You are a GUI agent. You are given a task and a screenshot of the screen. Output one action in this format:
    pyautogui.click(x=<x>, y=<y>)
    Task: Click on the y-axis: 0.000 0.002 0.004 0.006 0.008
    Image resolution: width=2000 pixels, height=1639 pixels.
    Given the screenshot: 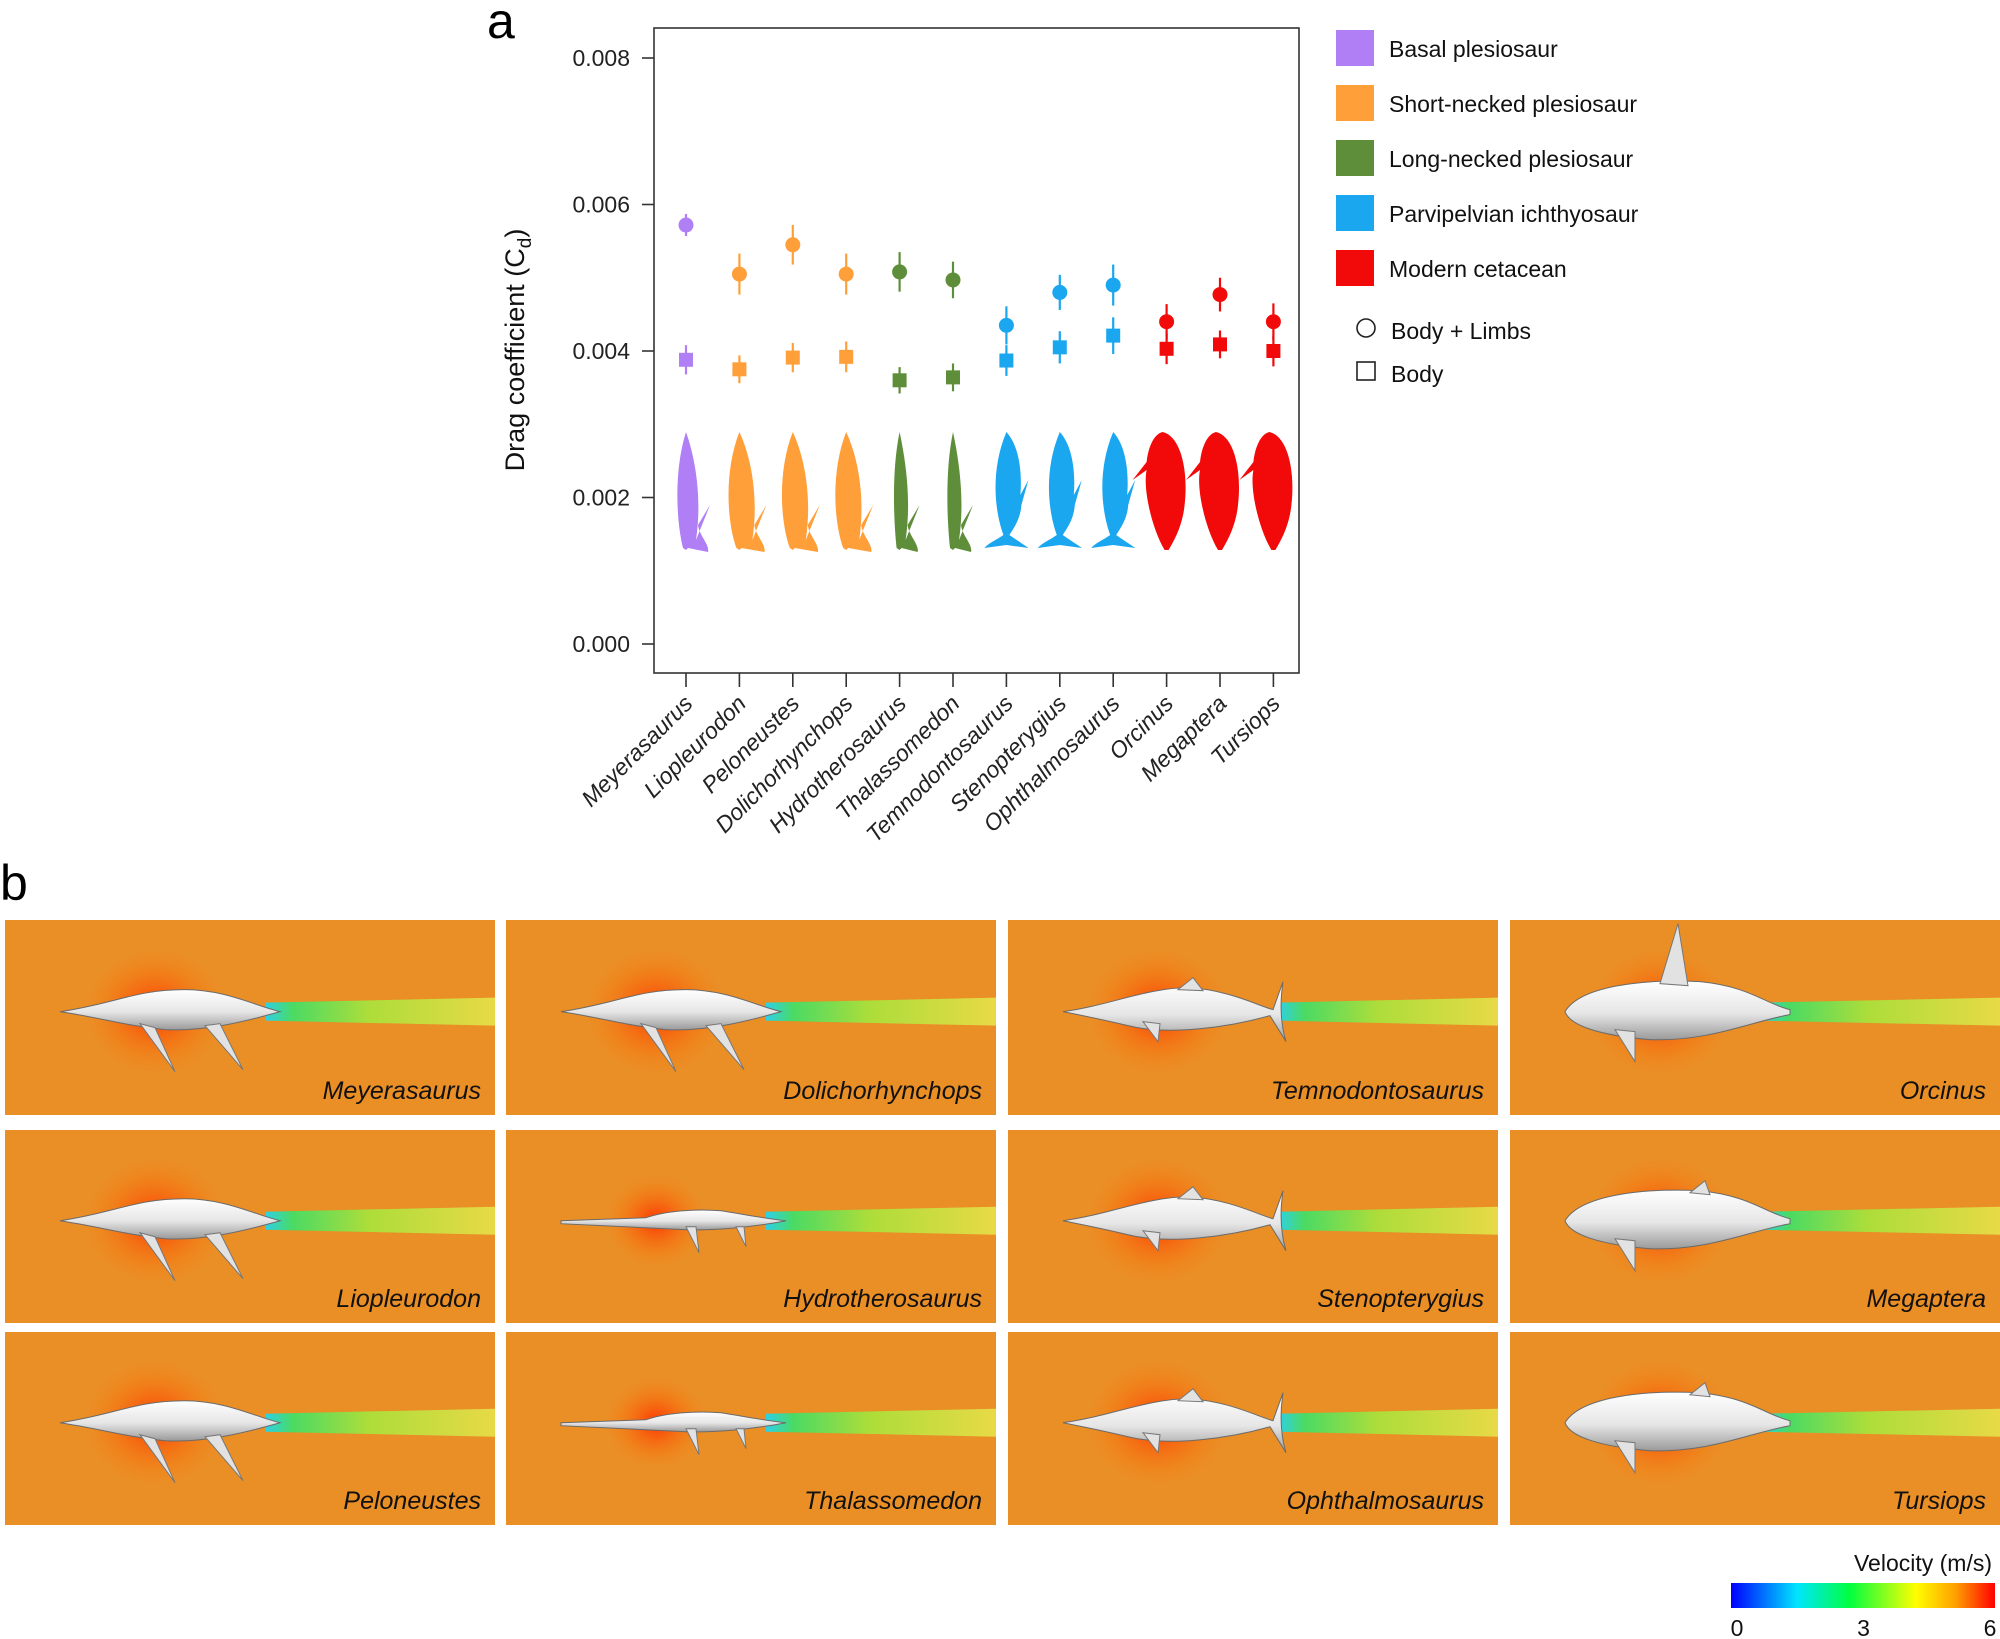 What is the action you would take?
    pyautogui.click(x=613, y=351)
    